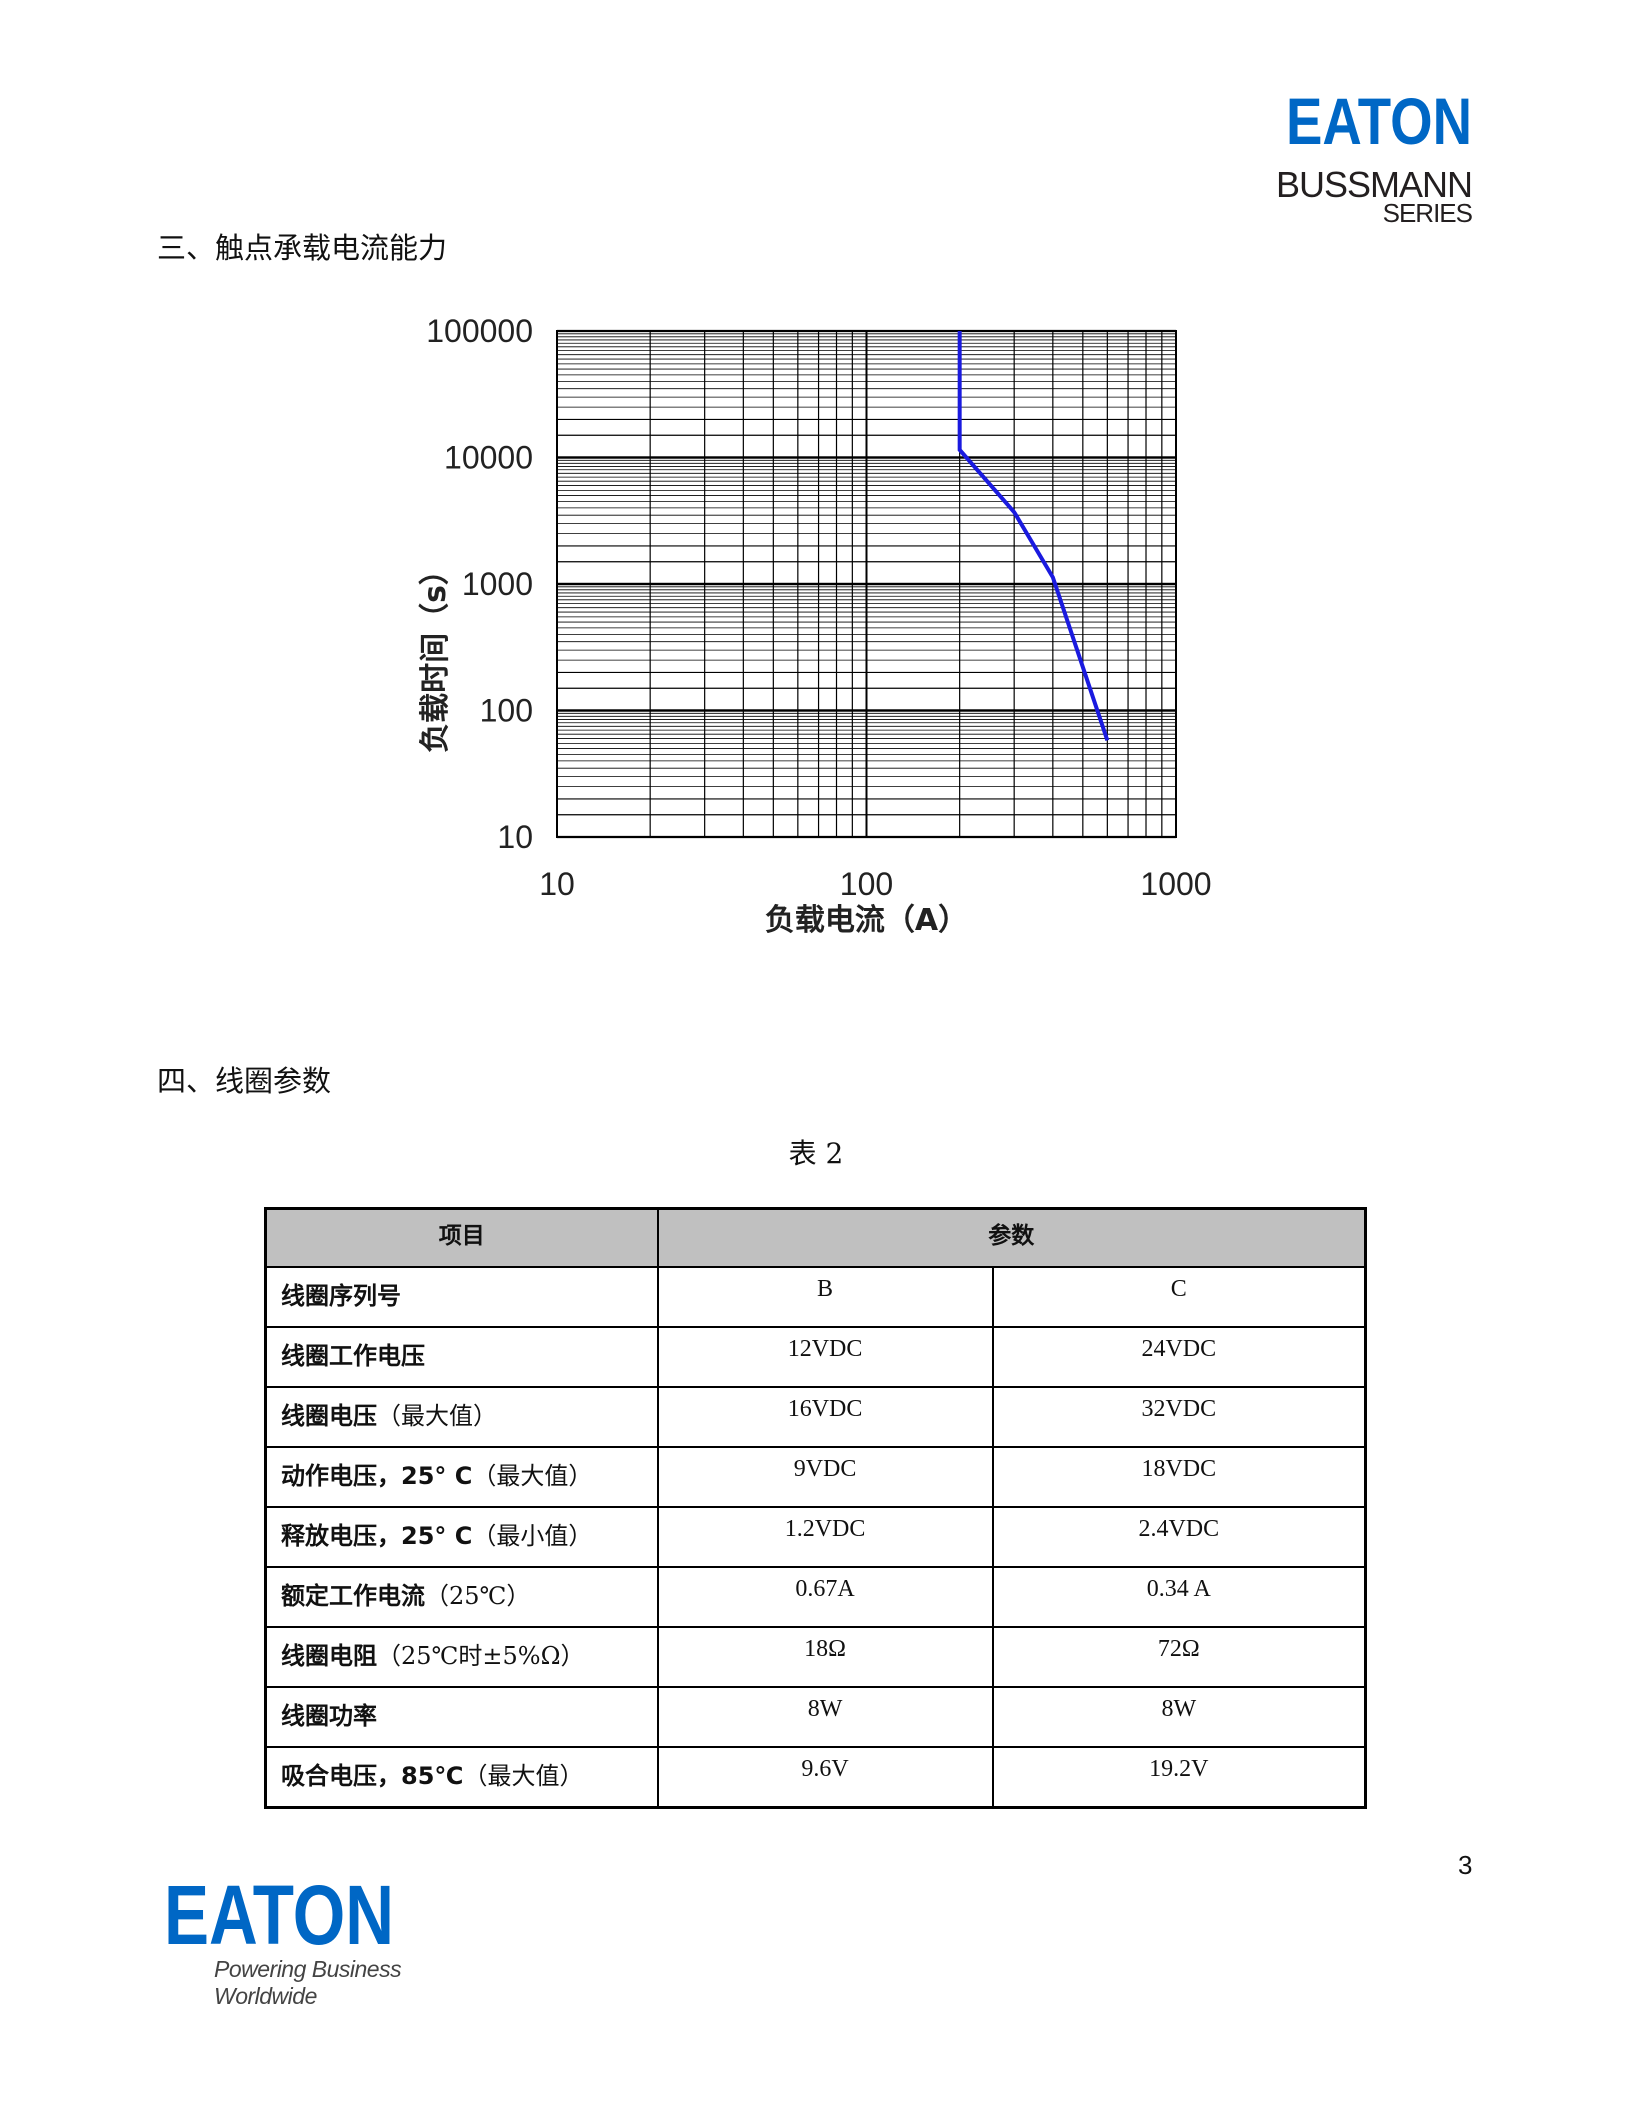 The width and height of the screenshot is (1632, 2112). I want to click on table-row: 释放电压，25° C（最小值） 1.2VDC 2.4VDC, so click(815, 1537).